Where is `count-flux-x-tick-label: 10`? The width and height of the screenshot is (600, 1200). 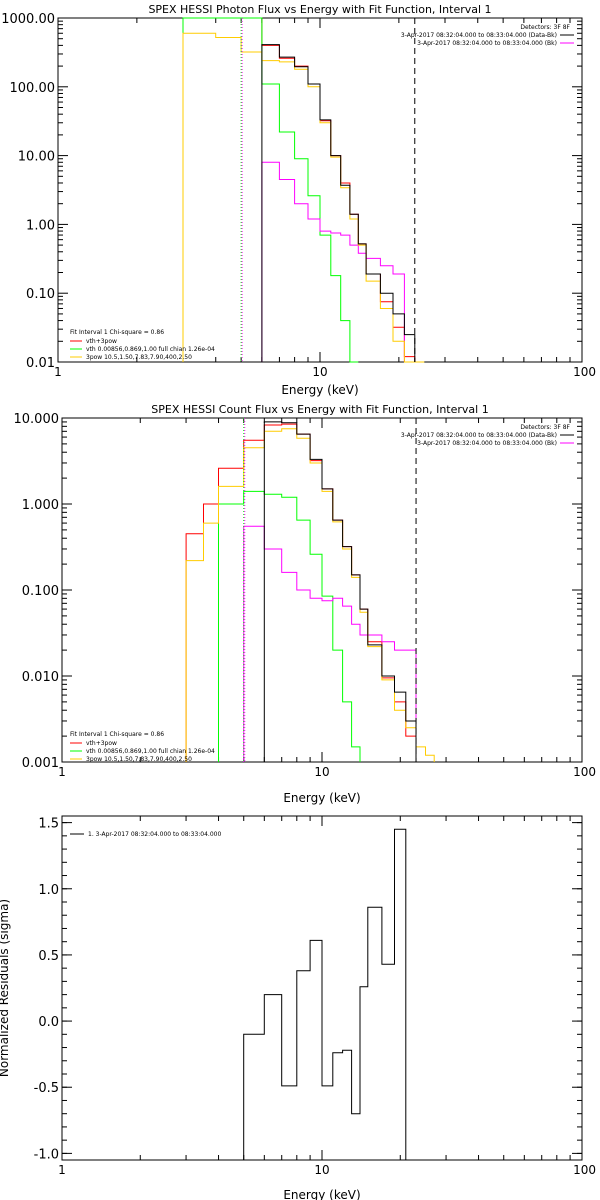 count-flux-x-tick-label: 10 is located at coordinates (321, 772).